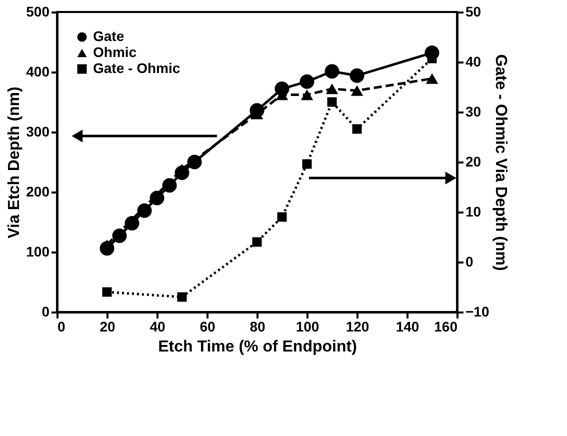 The width and height of the screenshot is (567, 436). What do you see at coordinates (474, 62) in the screenshot?
I see `y2-tick-label: 40` at bounding box center [474, 62].